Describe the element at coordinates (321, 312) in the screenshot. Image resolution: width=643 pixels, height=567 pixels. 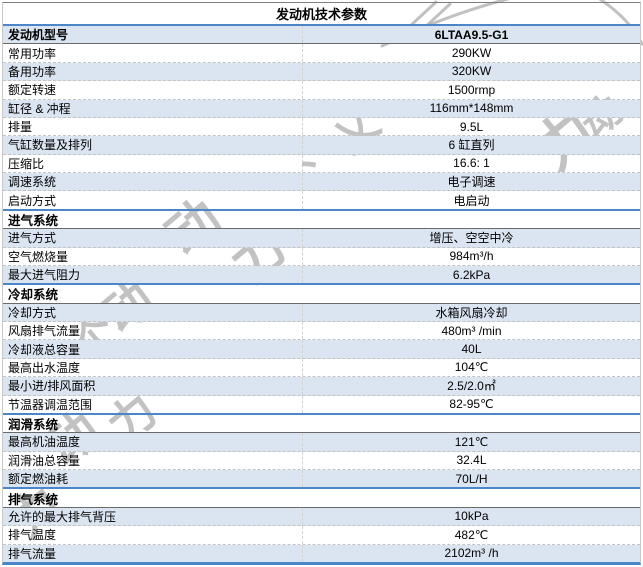
I see `spec-row: 冷却方式 水箱风扇冷却` at that location.